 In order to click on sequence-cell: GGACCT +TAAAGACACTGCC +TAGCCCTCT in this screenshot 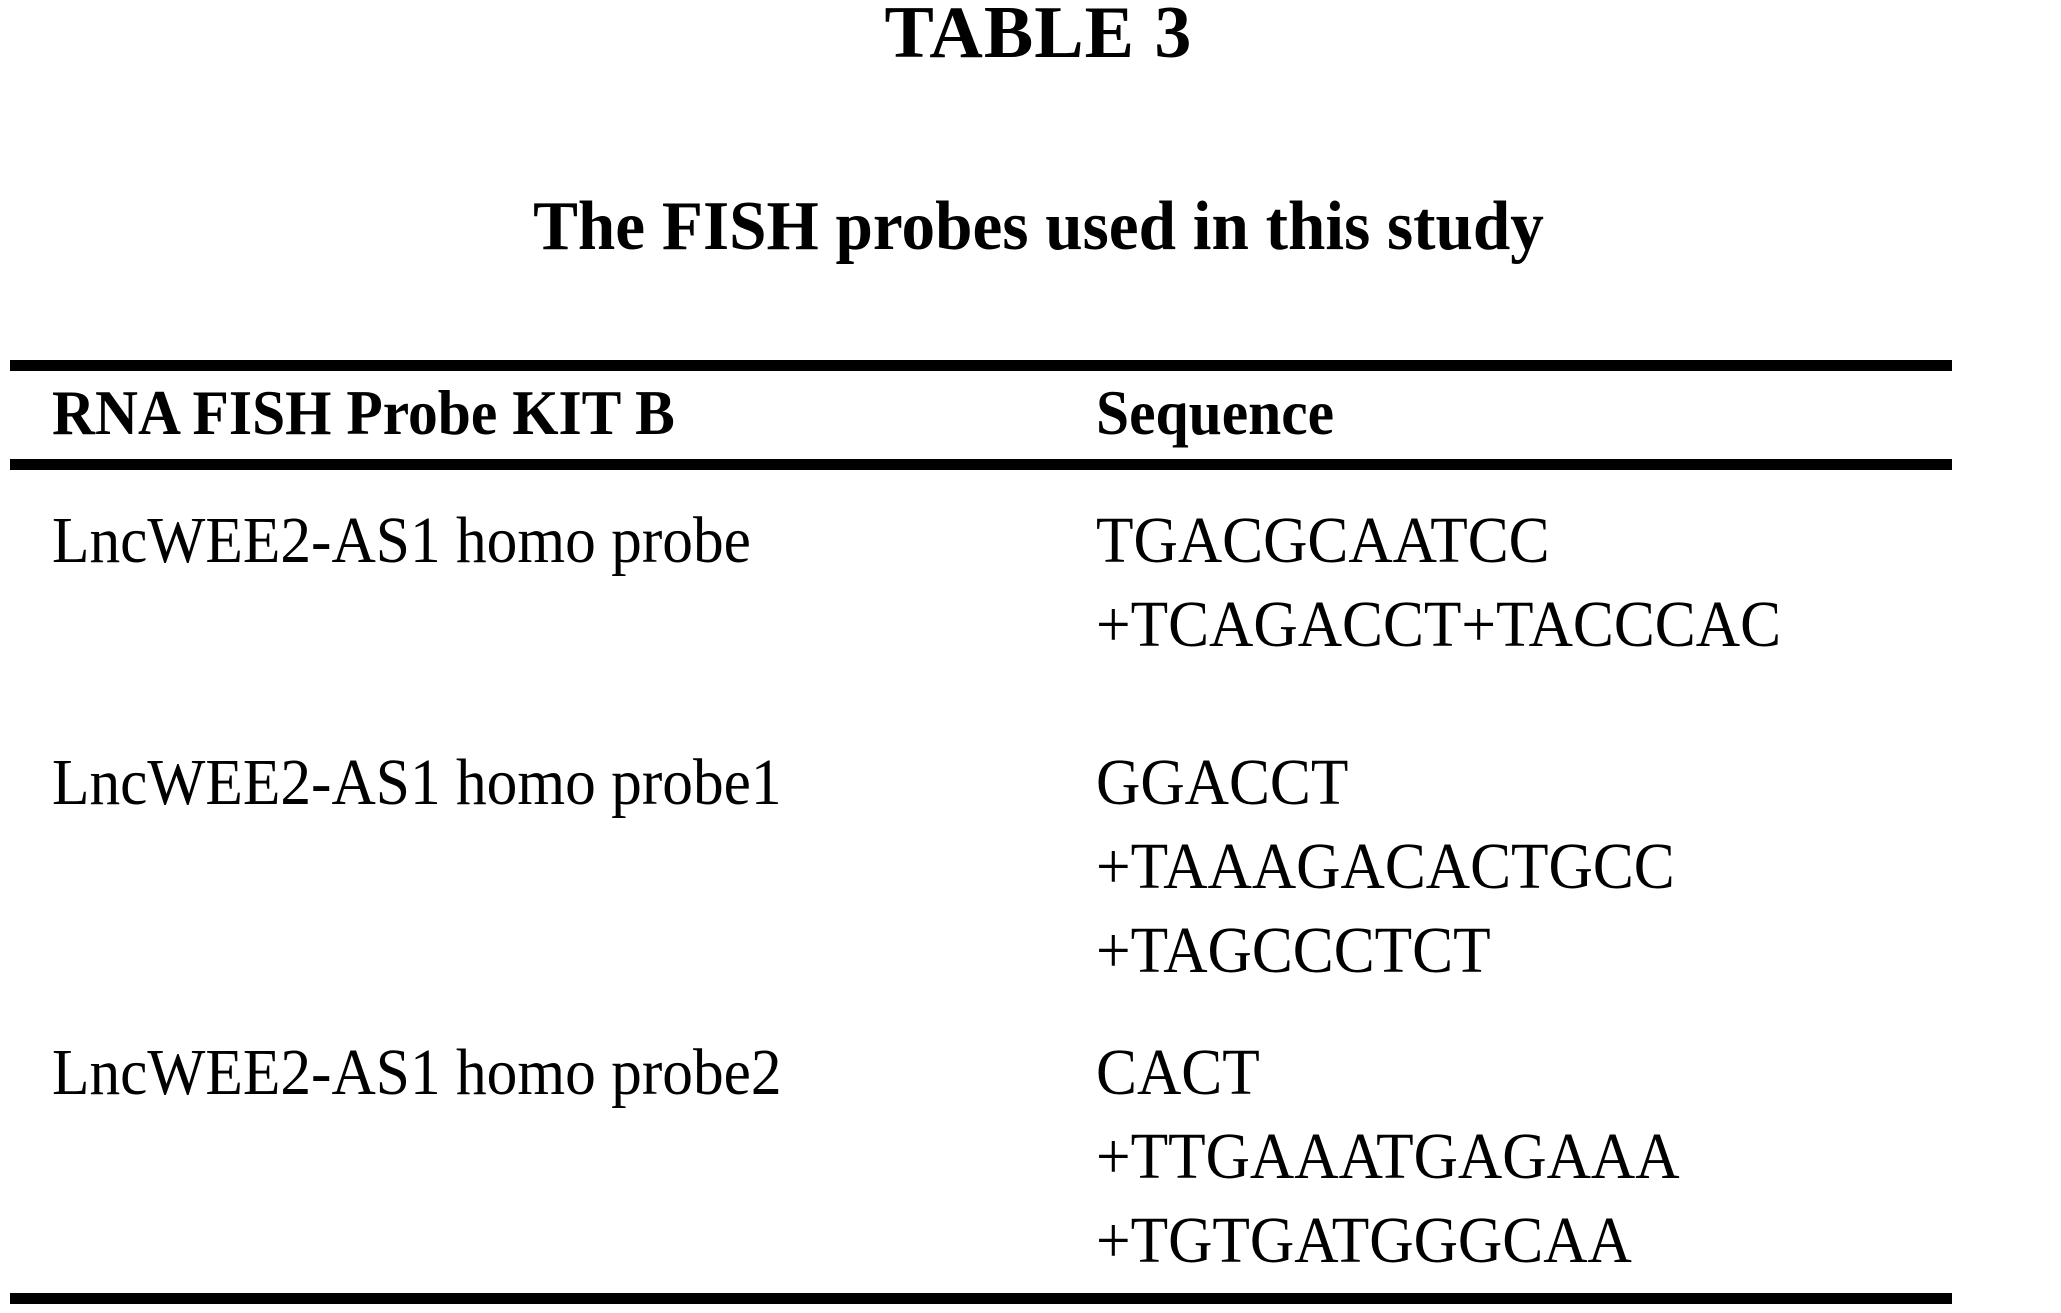, I will do `click(1546, 867)`.